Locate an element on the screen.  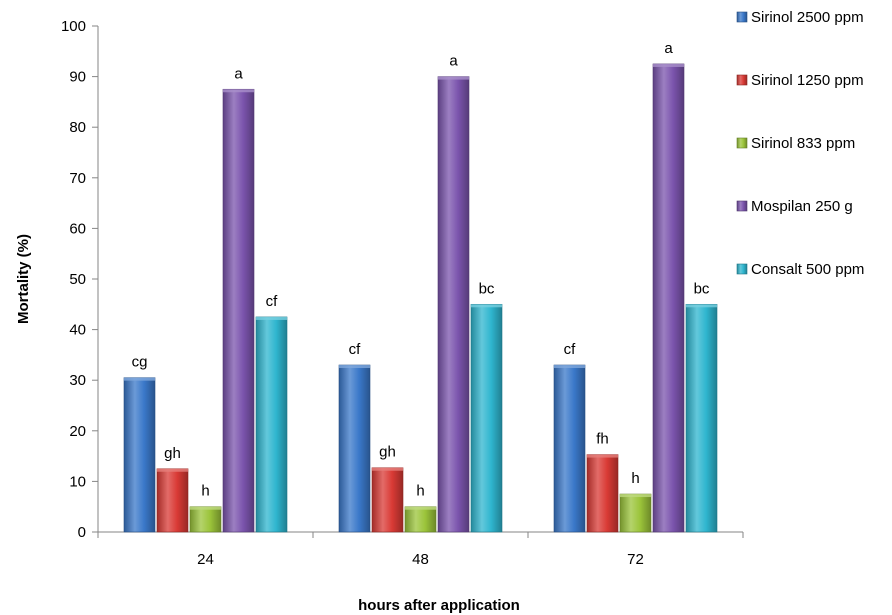
legend-entry-label: Sirinol 1250 ppm is located at coordinates (807, 80).